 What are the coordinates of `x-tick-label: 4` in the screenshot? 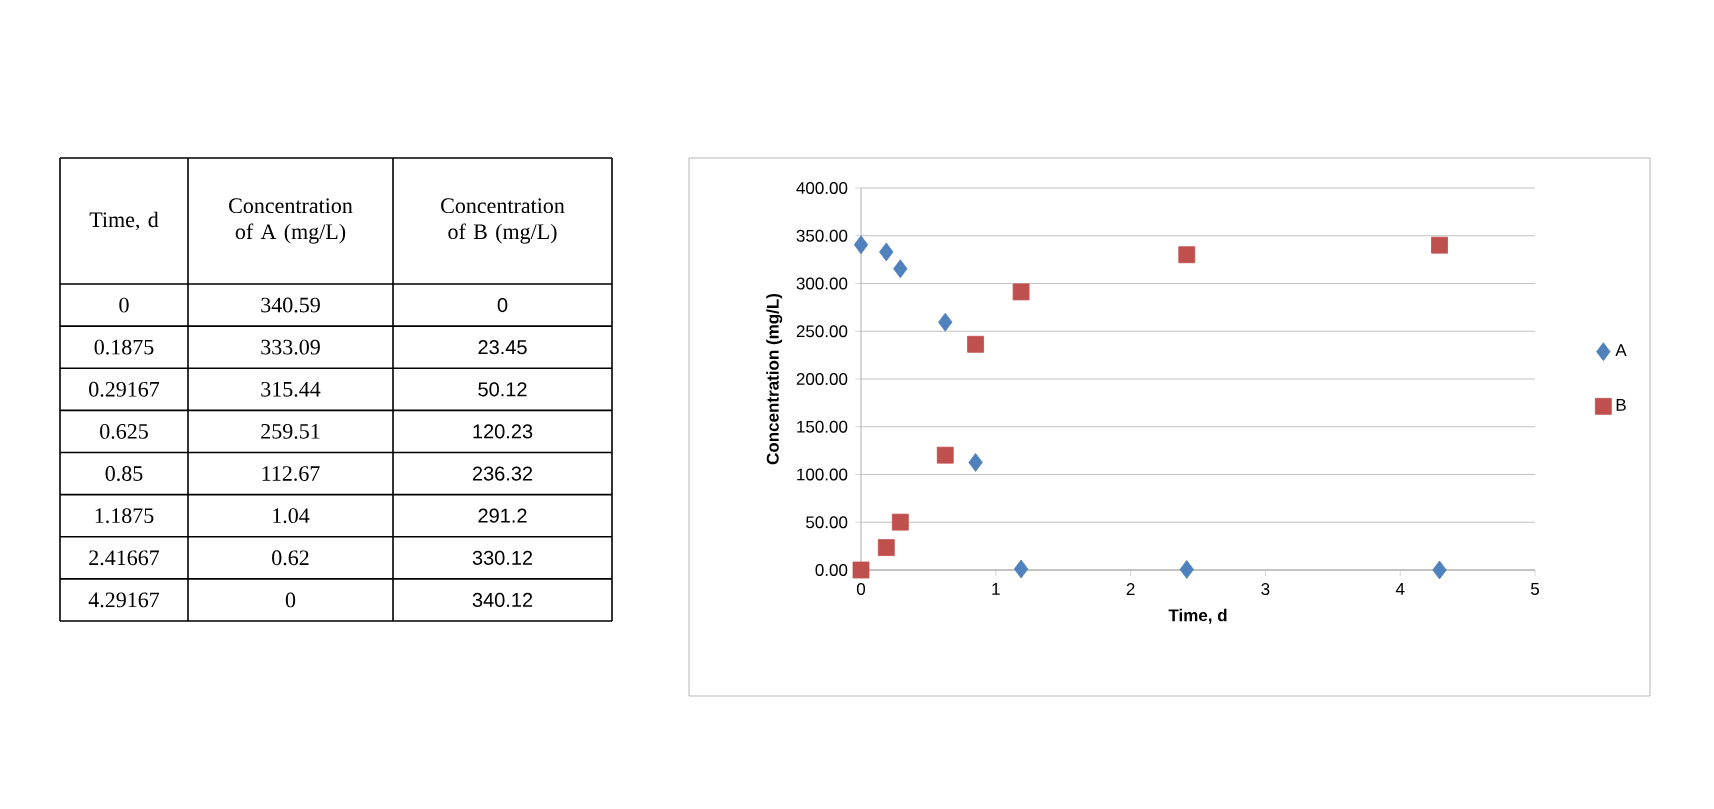 It's located at (1400, 589).